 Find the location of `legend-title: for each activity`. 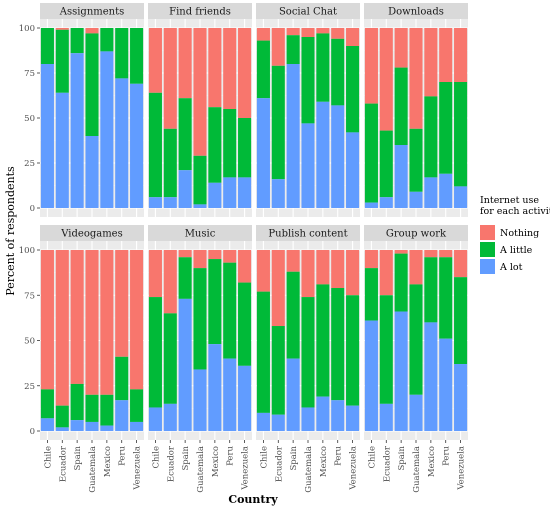

legend-title: for each activity is located at coordinates (515, 211).